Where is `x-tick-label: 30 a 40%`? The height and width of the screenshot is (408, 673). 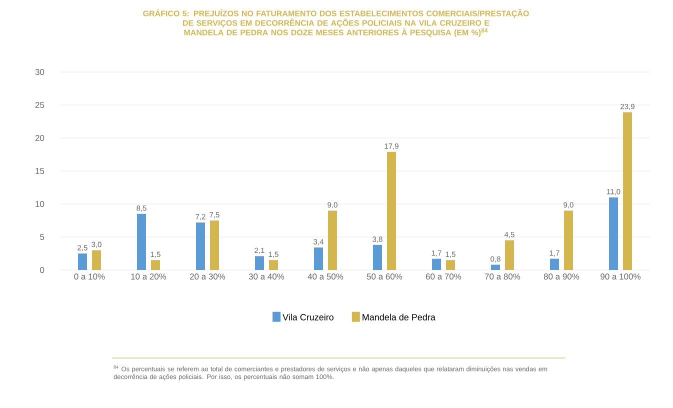
x-tick-label: 30 a 40% is located at coordinates (266, 277).